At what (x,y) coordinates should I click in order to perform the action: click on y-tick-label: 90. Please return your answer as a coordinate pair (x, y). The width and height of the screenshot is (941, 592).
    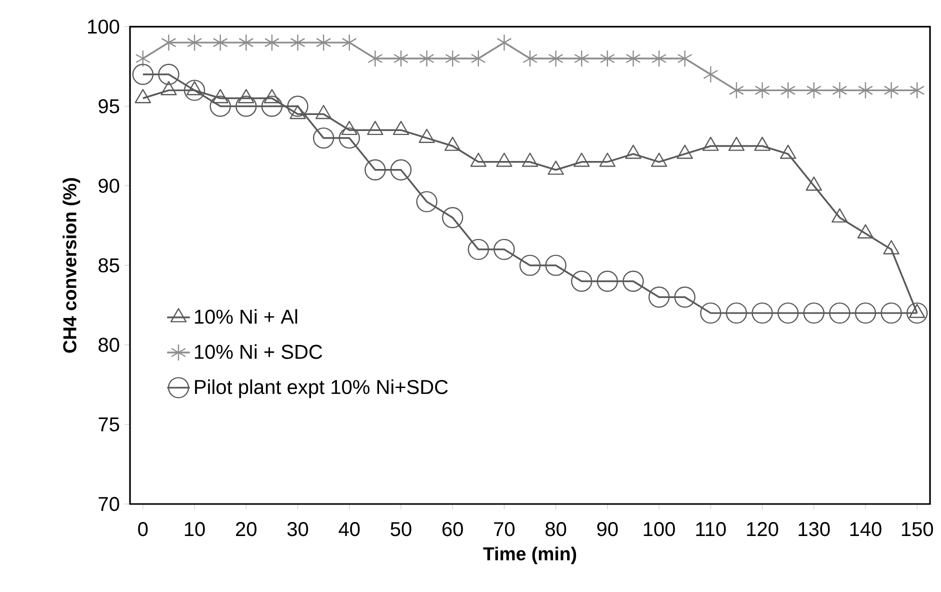
    Looking at the image, I should click on (109, 185).